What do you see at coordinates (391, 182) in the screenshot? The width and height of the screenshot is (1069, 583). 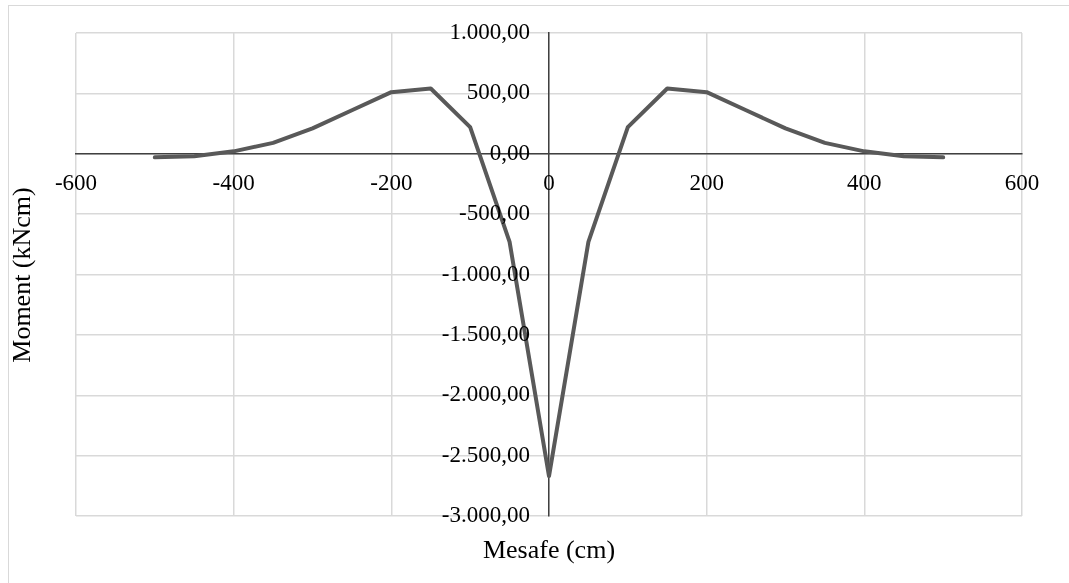 I see `x-tick-label: -200` at bounding box center [391, 182].